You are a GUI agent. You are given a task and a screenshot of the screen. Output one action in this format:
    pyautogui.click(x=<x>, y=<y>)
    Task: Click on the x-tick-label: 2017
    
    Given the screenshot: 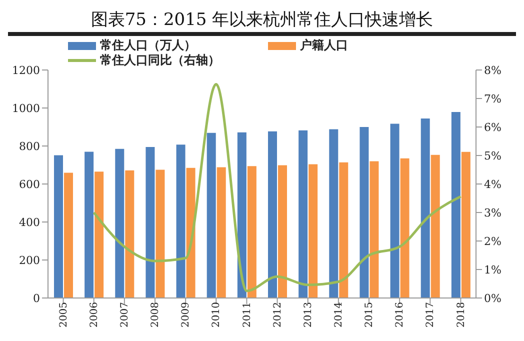 What is the action you would take?
    pyautogui.click(x=430, y=315)
    